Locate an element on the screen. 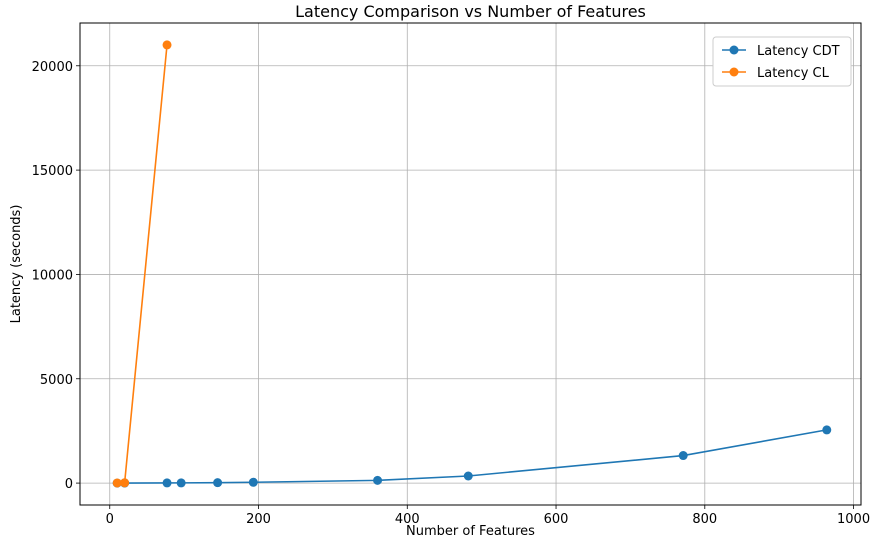 This screenshot has height=547, width=877. x-axis-title: Number of Features is located at coordinates (470, 531).